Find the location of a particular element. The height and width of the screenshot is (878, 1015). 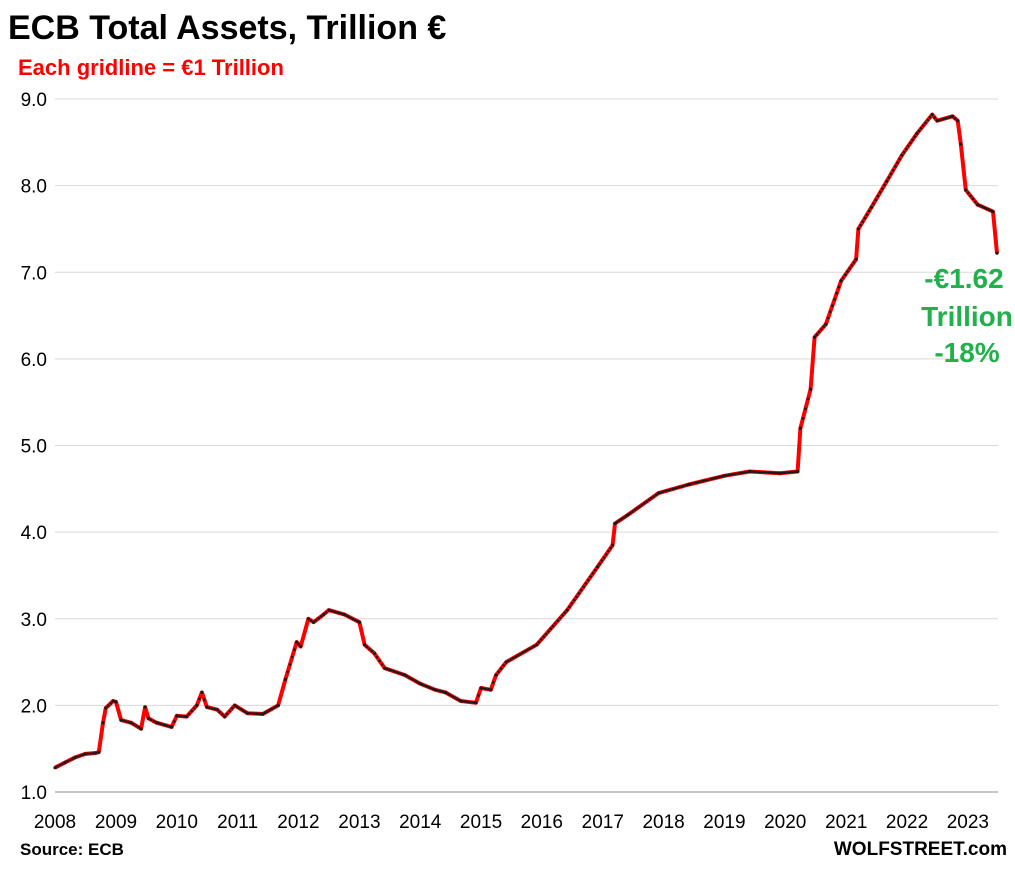

annotation-line-1: -€1.62 is located at coordinates (963, 278).